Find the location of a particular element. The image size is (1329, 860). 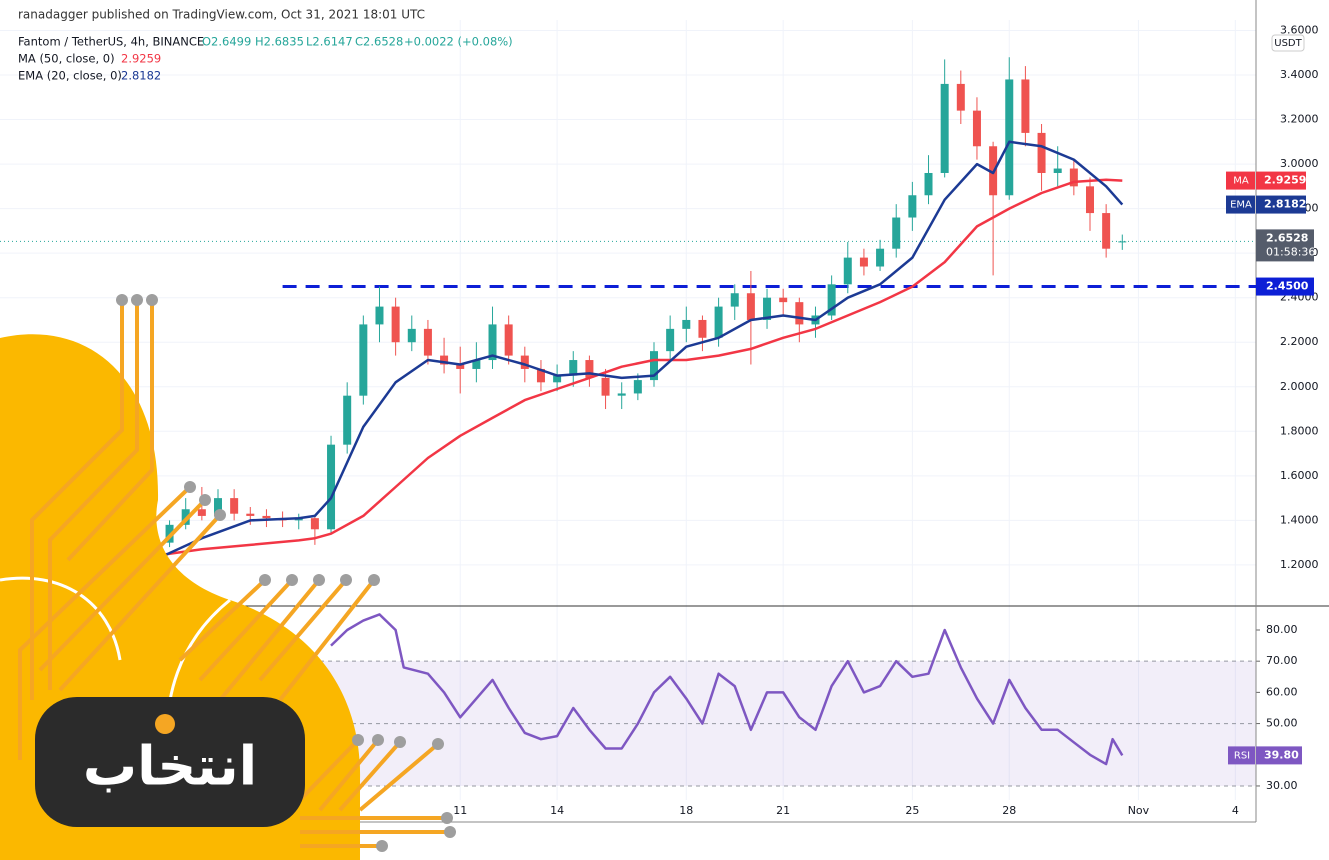

rsi-line is located at coordinates (727, 689).